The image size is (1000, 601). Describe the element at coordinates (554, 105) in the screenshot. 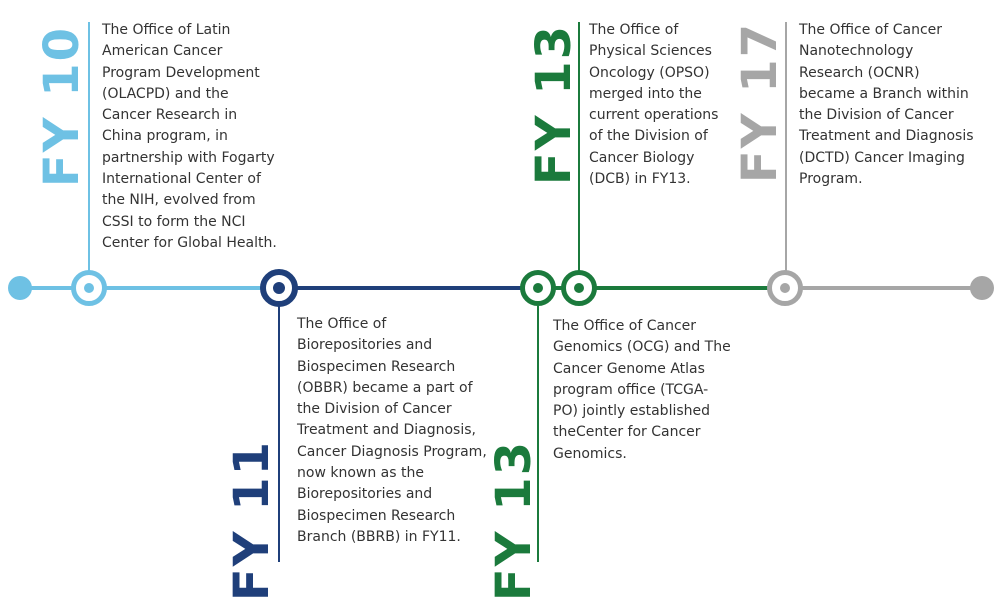

I see `year-label-fy13-physical-sciences: FY 13` at that location.